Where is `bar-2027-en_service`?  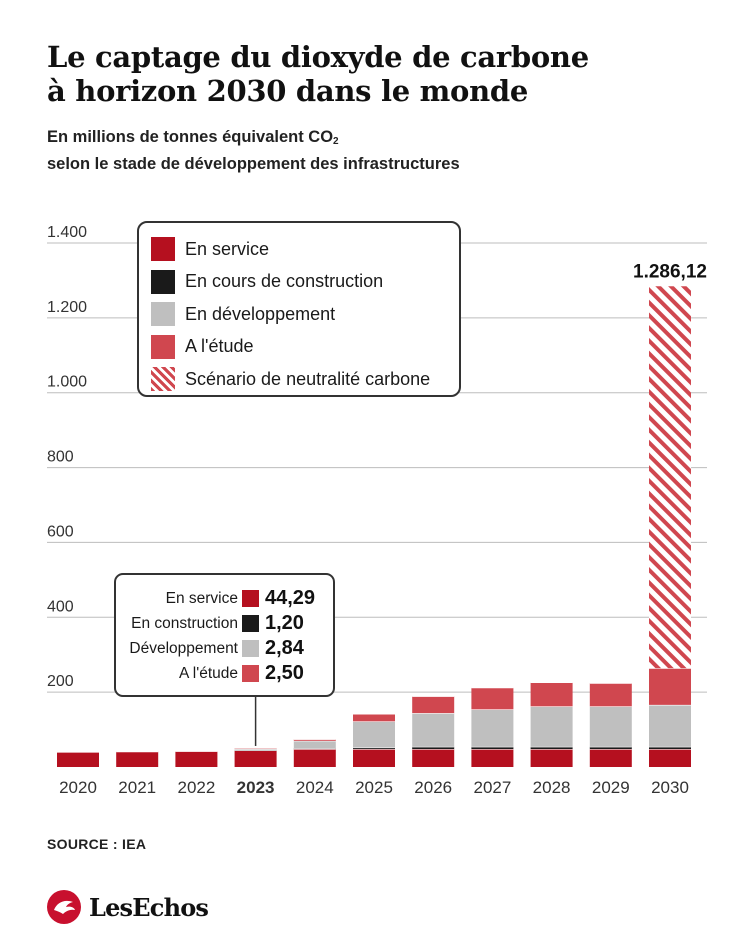
bar-2027-en_service is located at coordinates (492, 758).